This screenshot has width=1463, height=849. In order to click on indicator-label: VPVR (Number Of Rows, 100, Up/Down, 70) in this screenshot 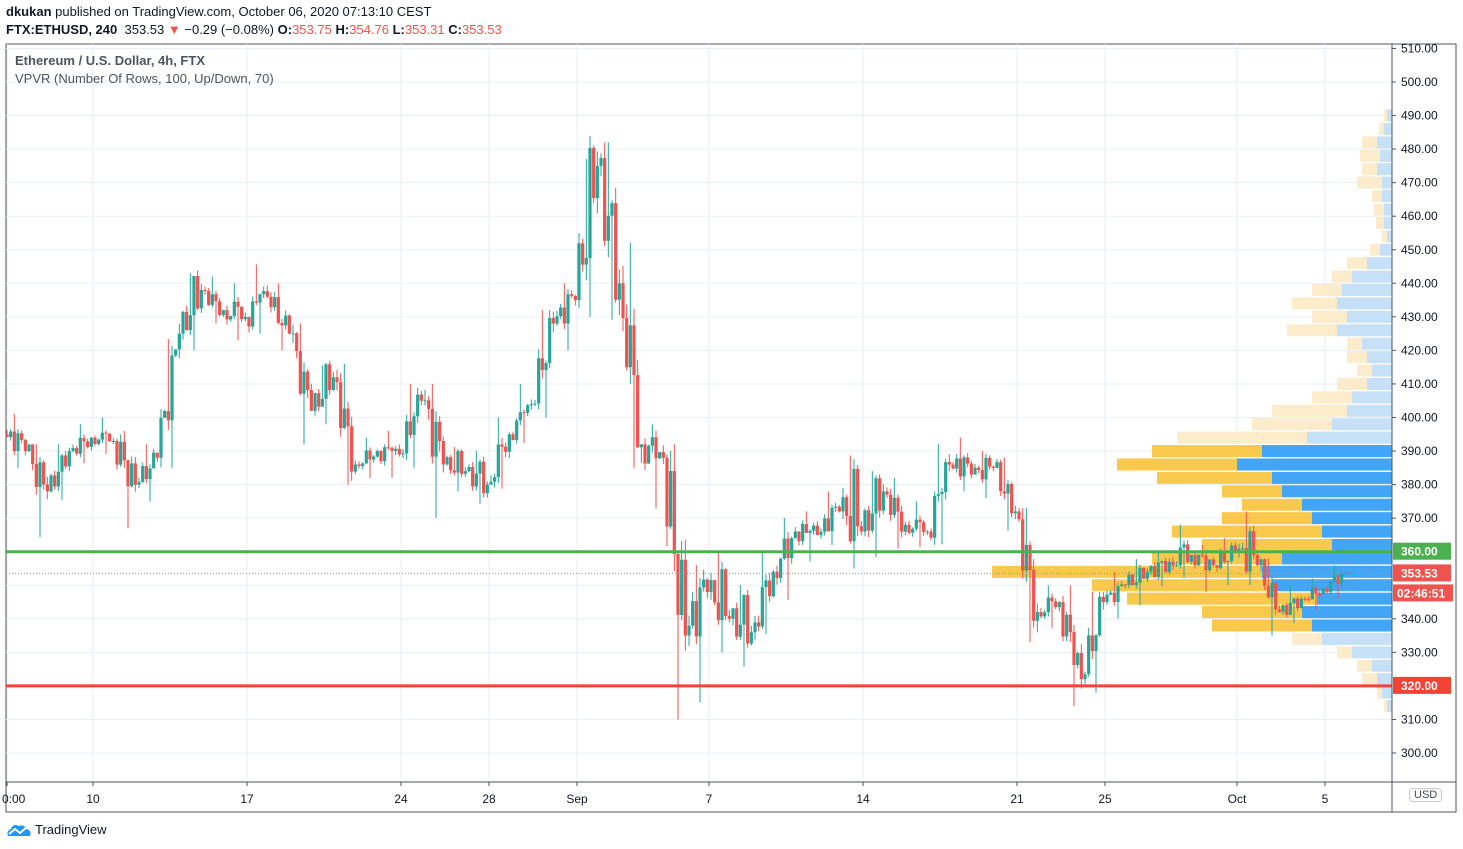, I will do `click(144, 78)`.